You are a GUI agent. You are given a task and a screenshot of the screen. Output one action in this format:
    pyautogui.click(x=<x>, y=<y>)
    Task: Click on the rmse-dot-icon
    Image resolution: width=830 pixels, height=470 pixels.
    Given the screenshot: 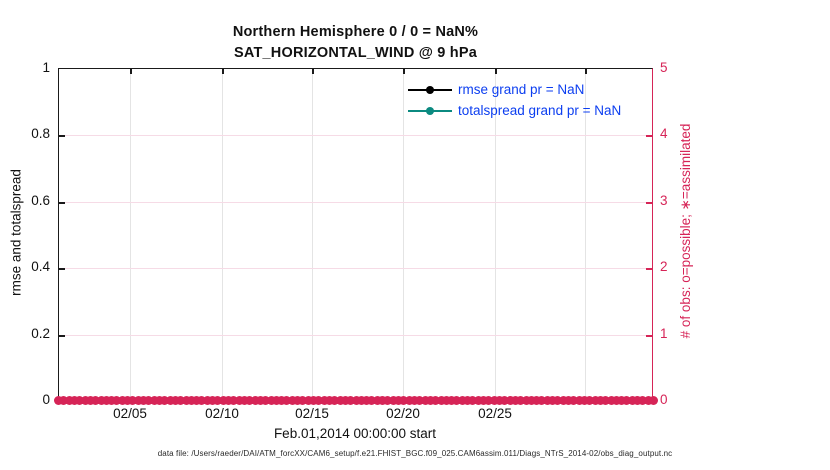 What is the action you would take?
    pyautogui.click(x=430, y=89)
    